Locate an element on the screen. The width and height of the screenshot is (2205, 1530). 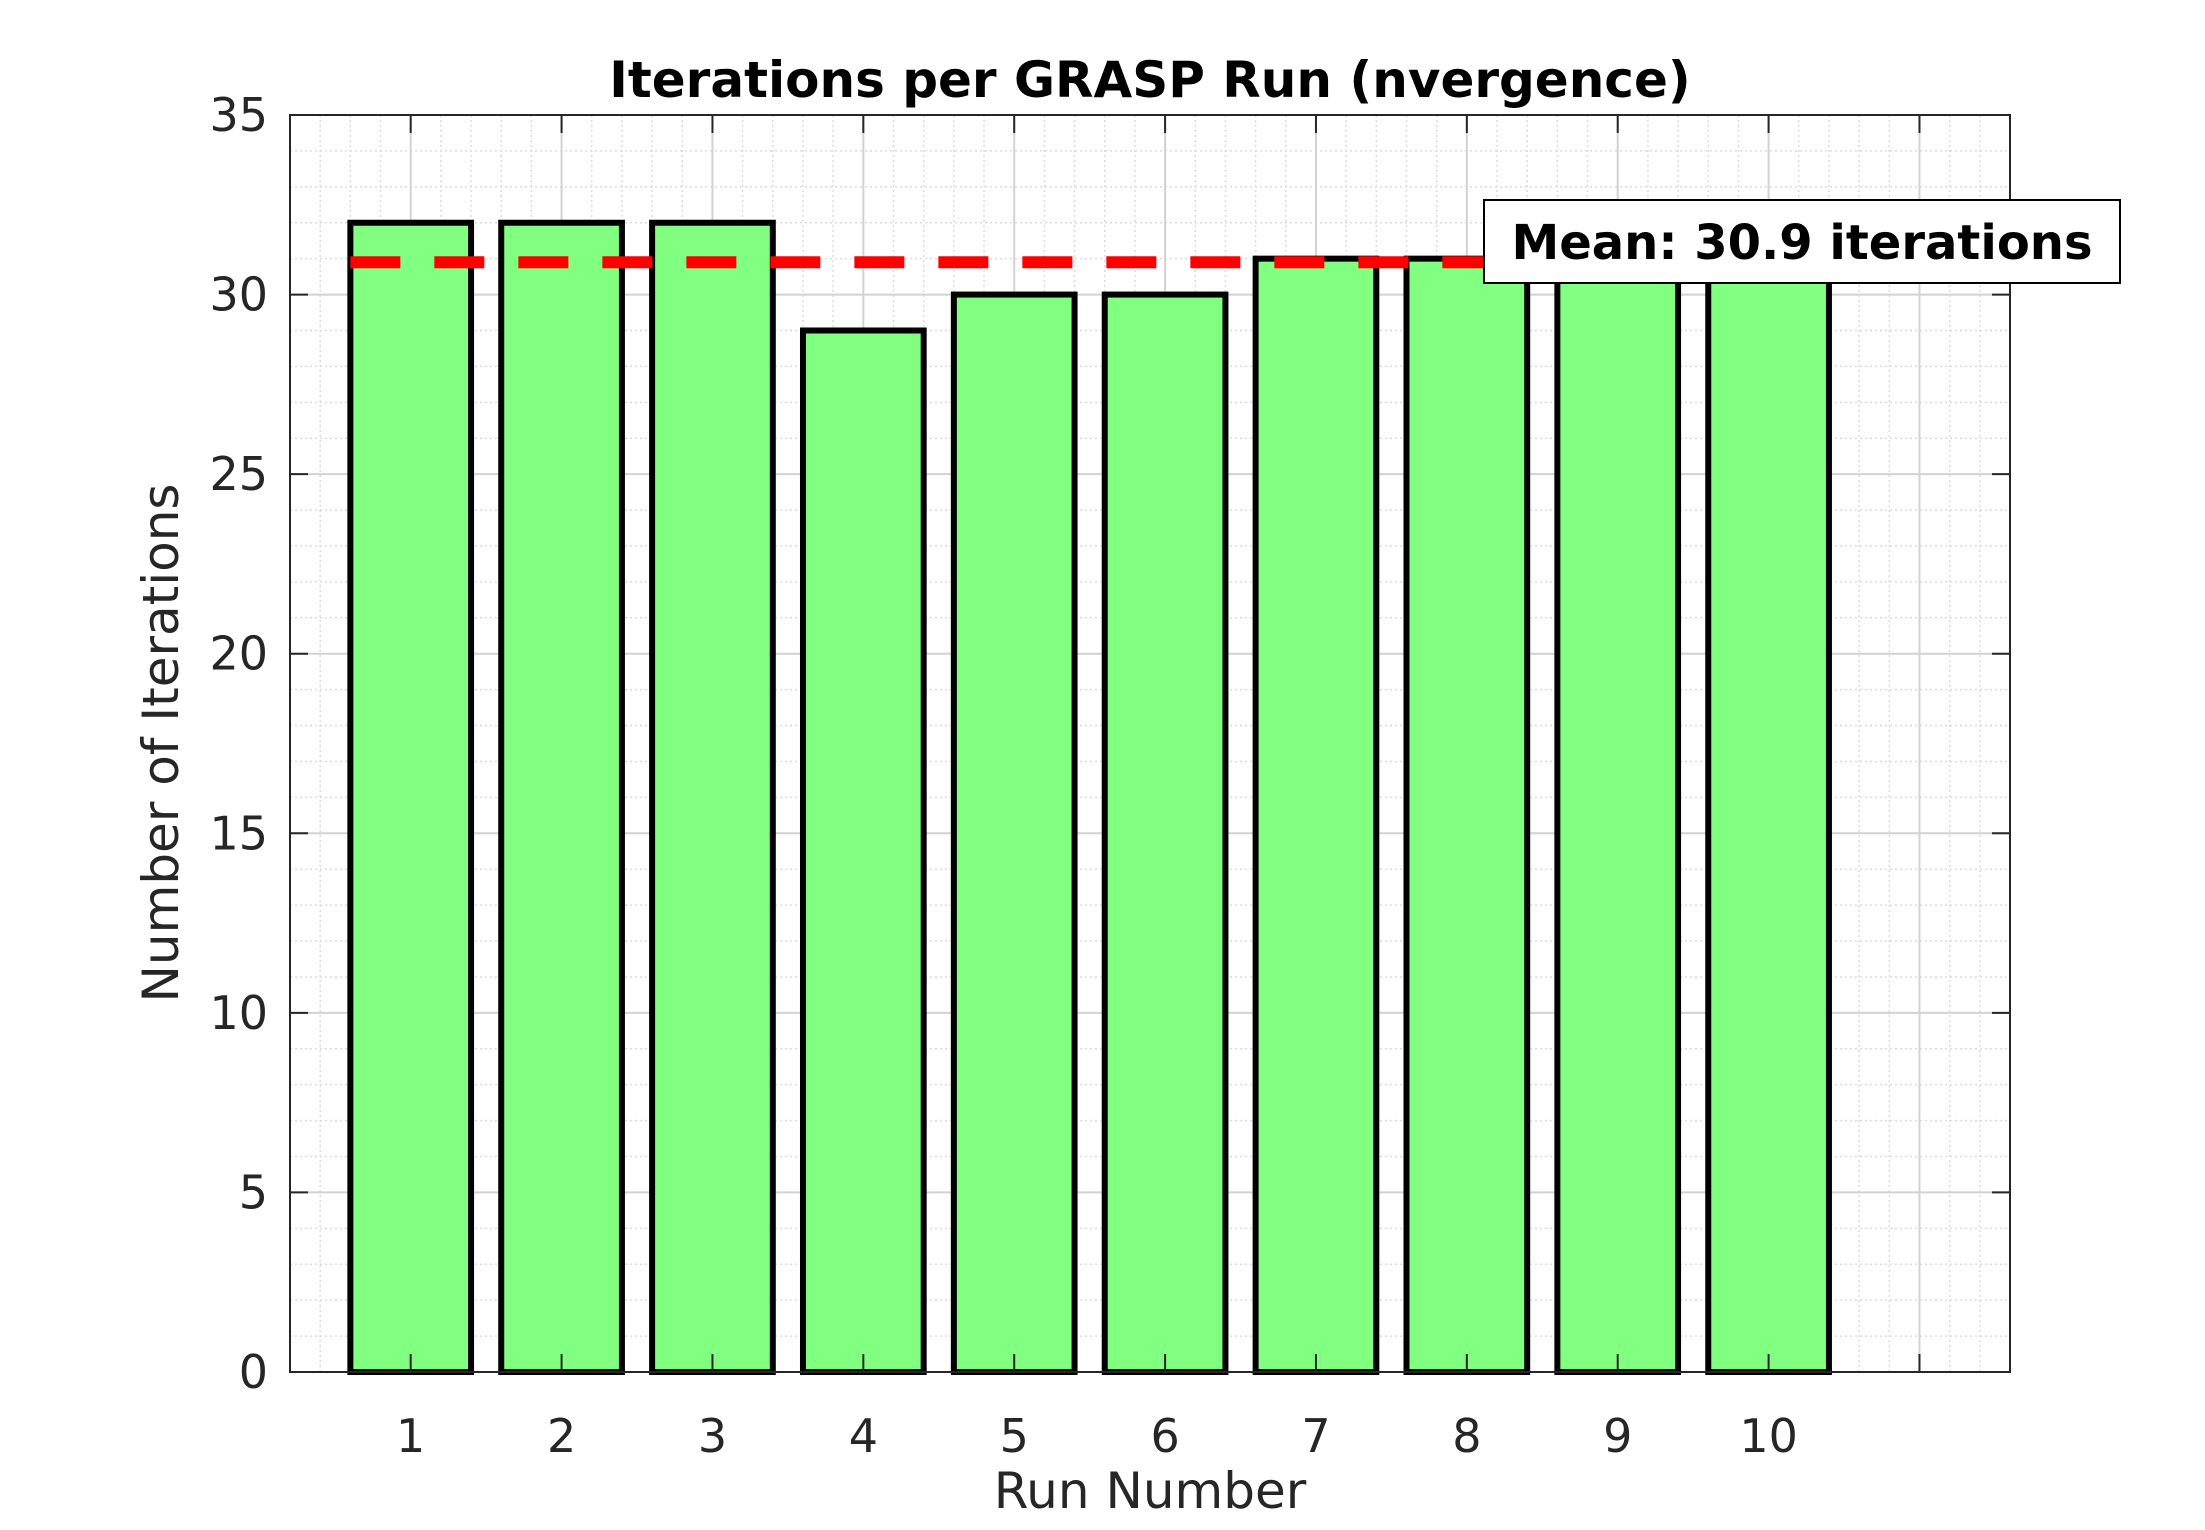
y-tick-label: 35 is located at coordinates (238, 115).